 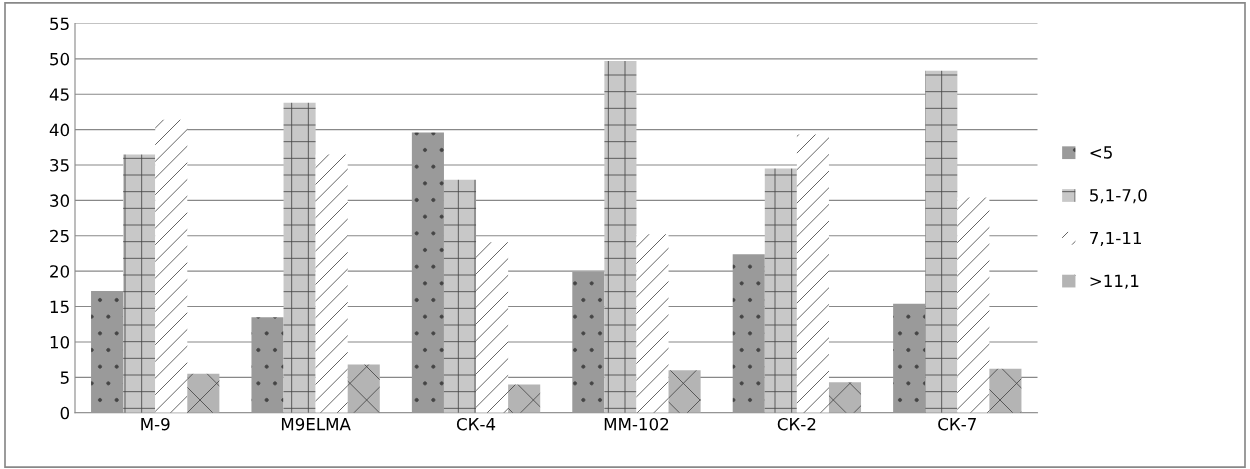 What do you see at coordinates (476, 424) in the screenshot?
I see `x-tick-label: СК-4` at bounding box center [476, 424].